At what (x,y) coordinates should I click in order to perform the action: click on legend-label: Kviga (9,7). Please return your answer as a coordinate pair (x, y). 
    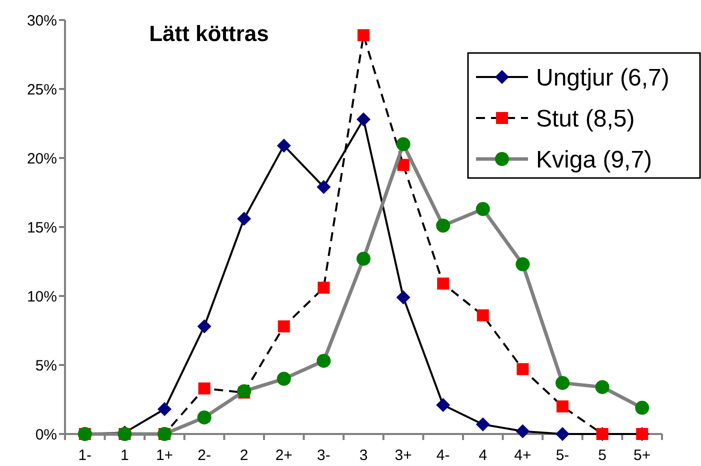
    Looking at the image, I should click on (594, 160).